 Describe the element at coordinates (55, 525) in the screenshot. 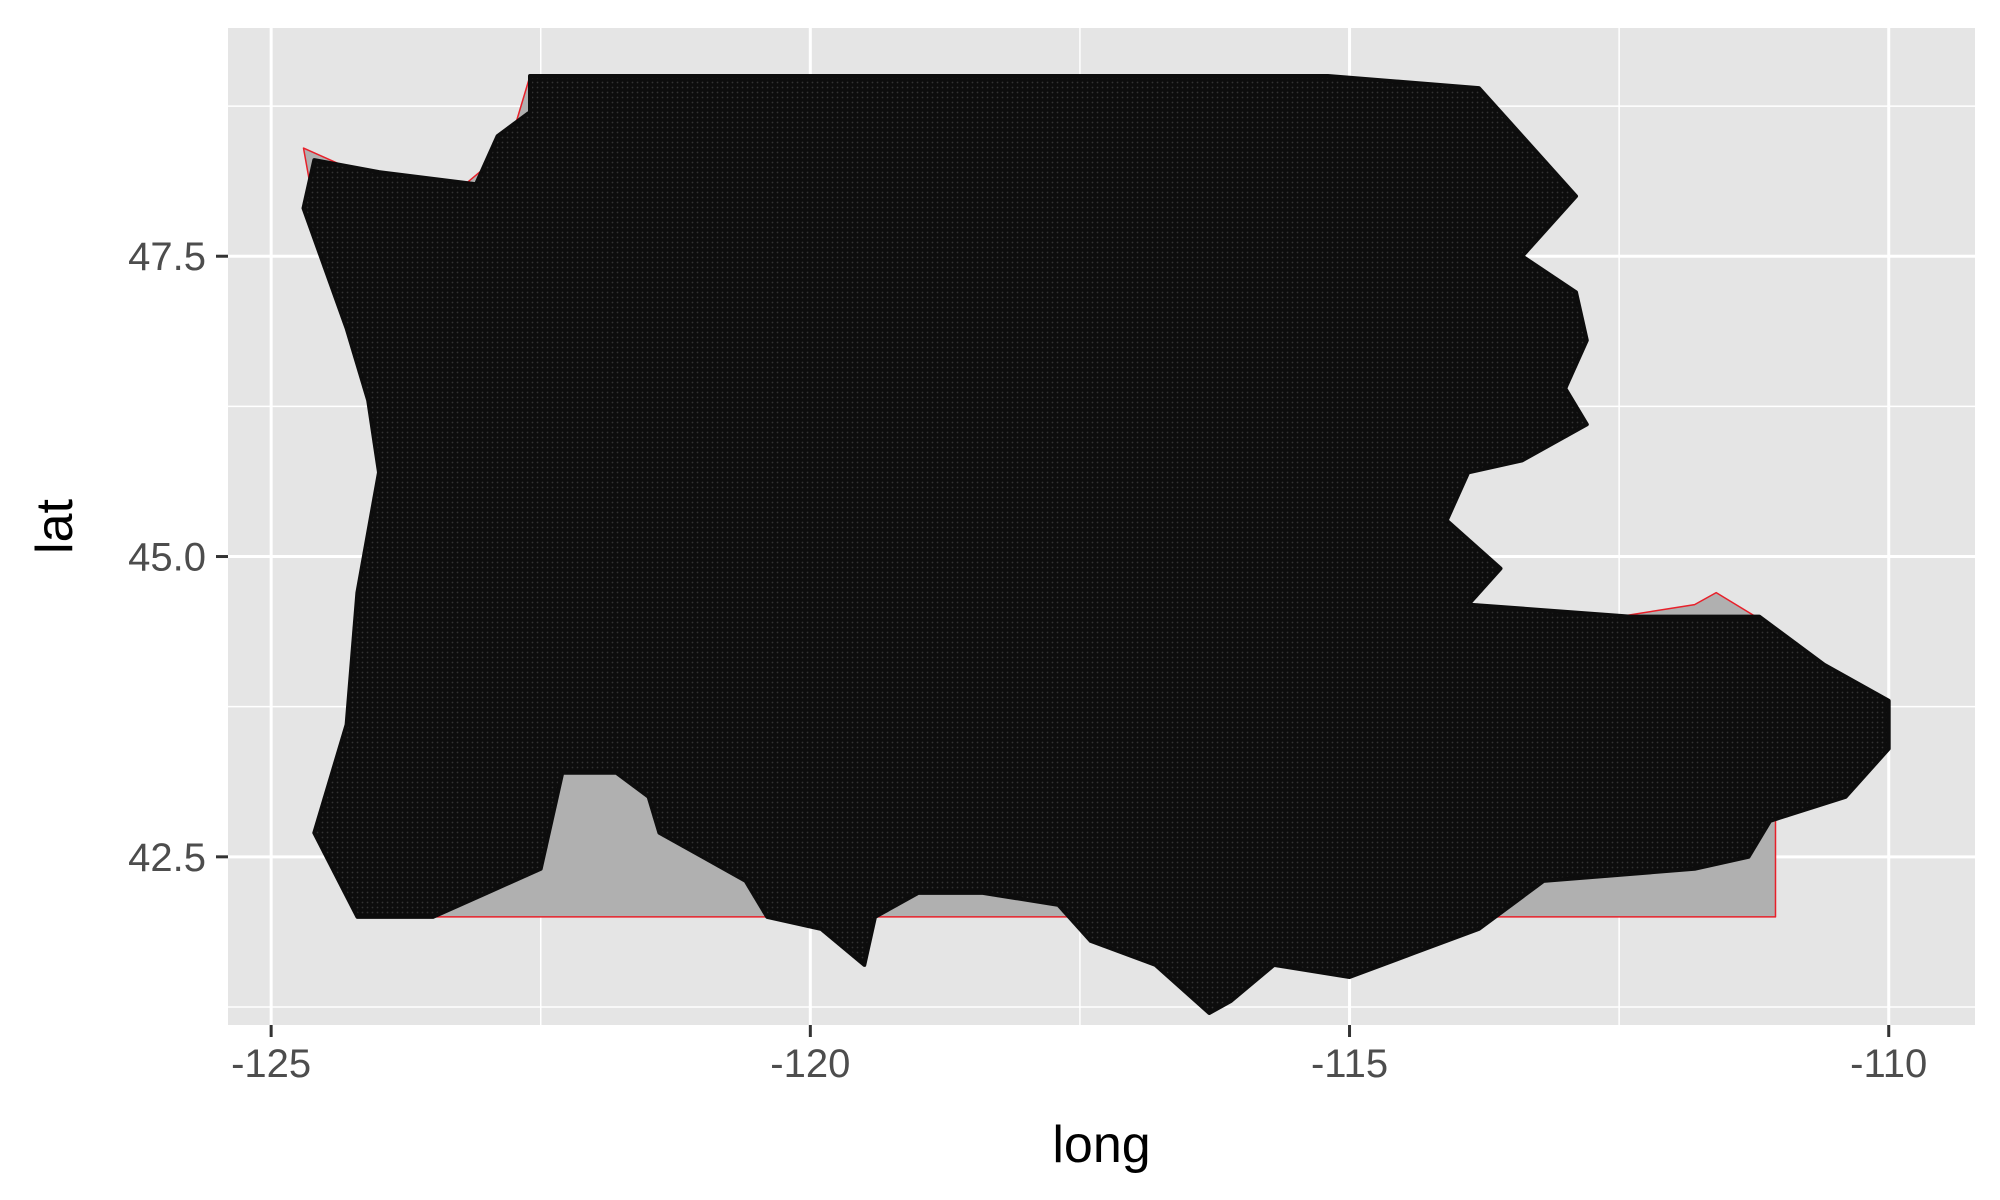

I see `y-axis-title: lat` at that location.